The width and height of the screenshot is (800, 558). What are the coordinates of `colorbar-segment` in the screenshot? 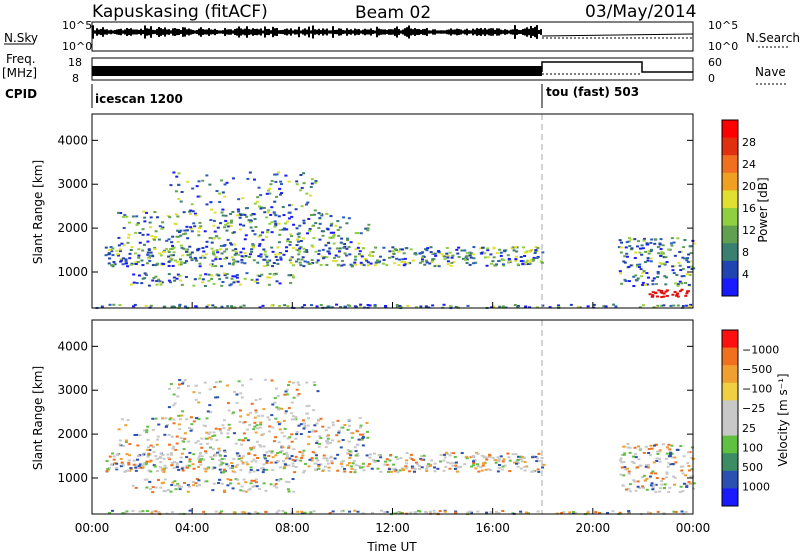 It's located at (730, 181).